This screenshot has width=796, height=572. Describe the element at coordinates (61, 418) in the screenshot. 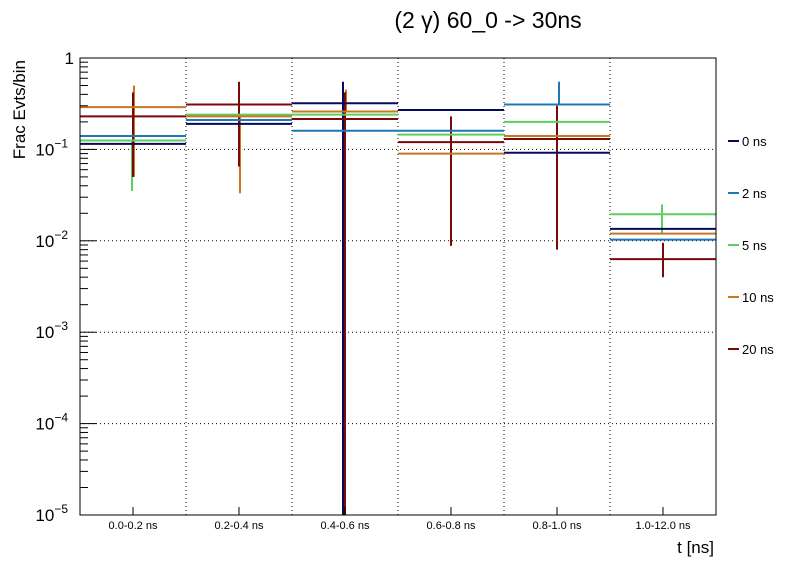

I see `y-tick-exponent: −4` at that location.